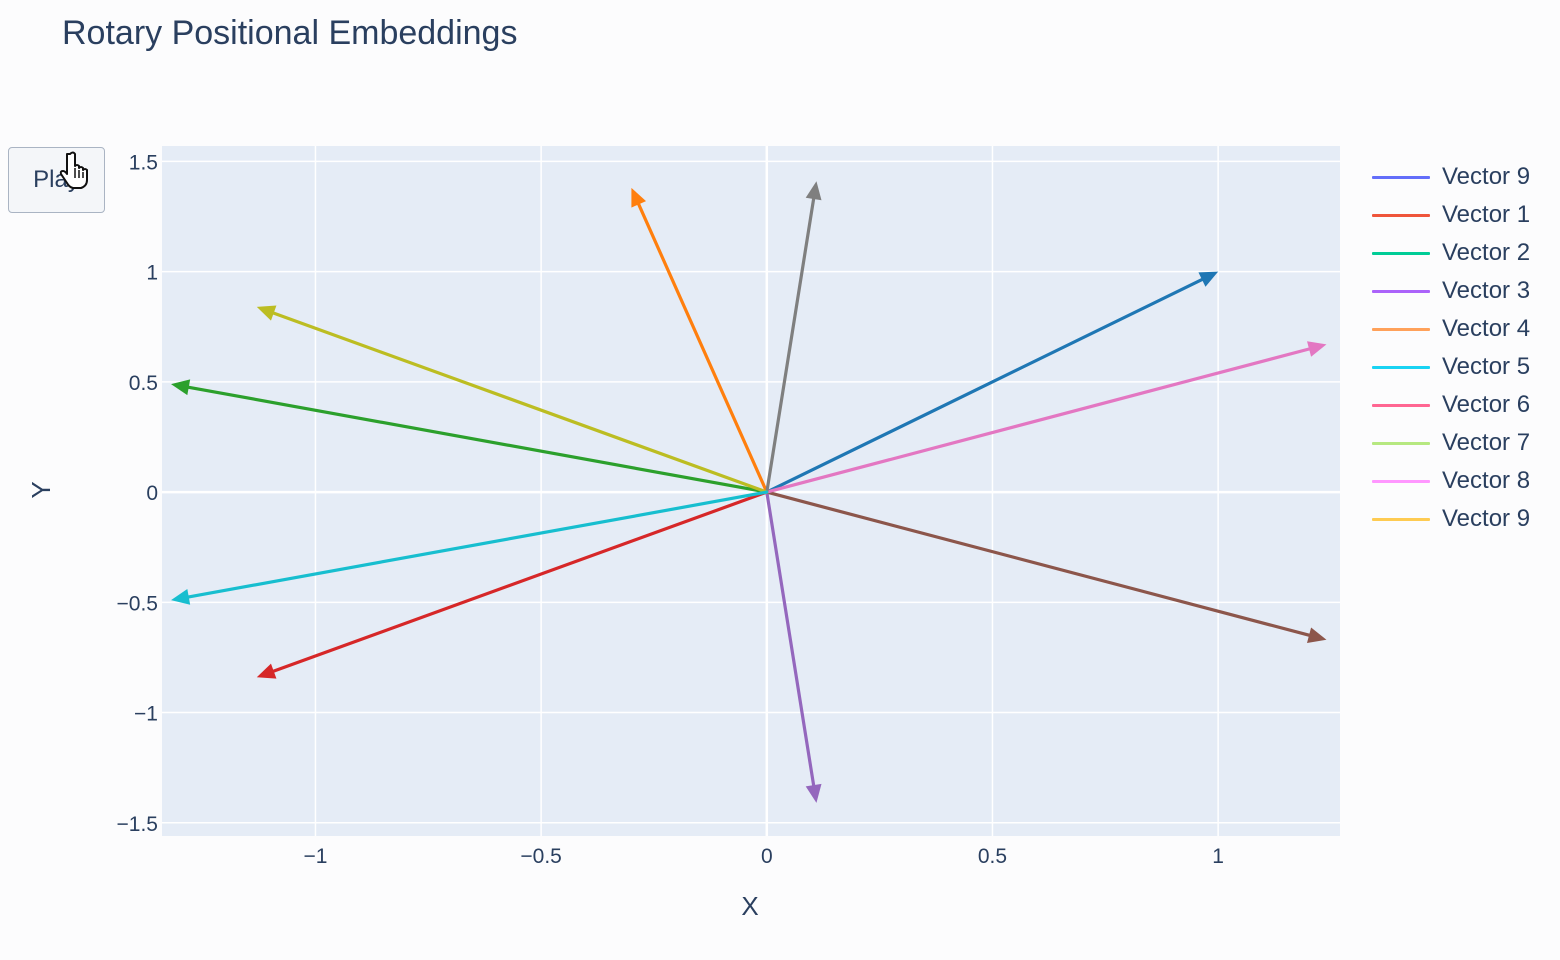 The height and width of the screenshot is (960, 1560). I want to click on legend-item: Vector 1, so click(1451, 215).